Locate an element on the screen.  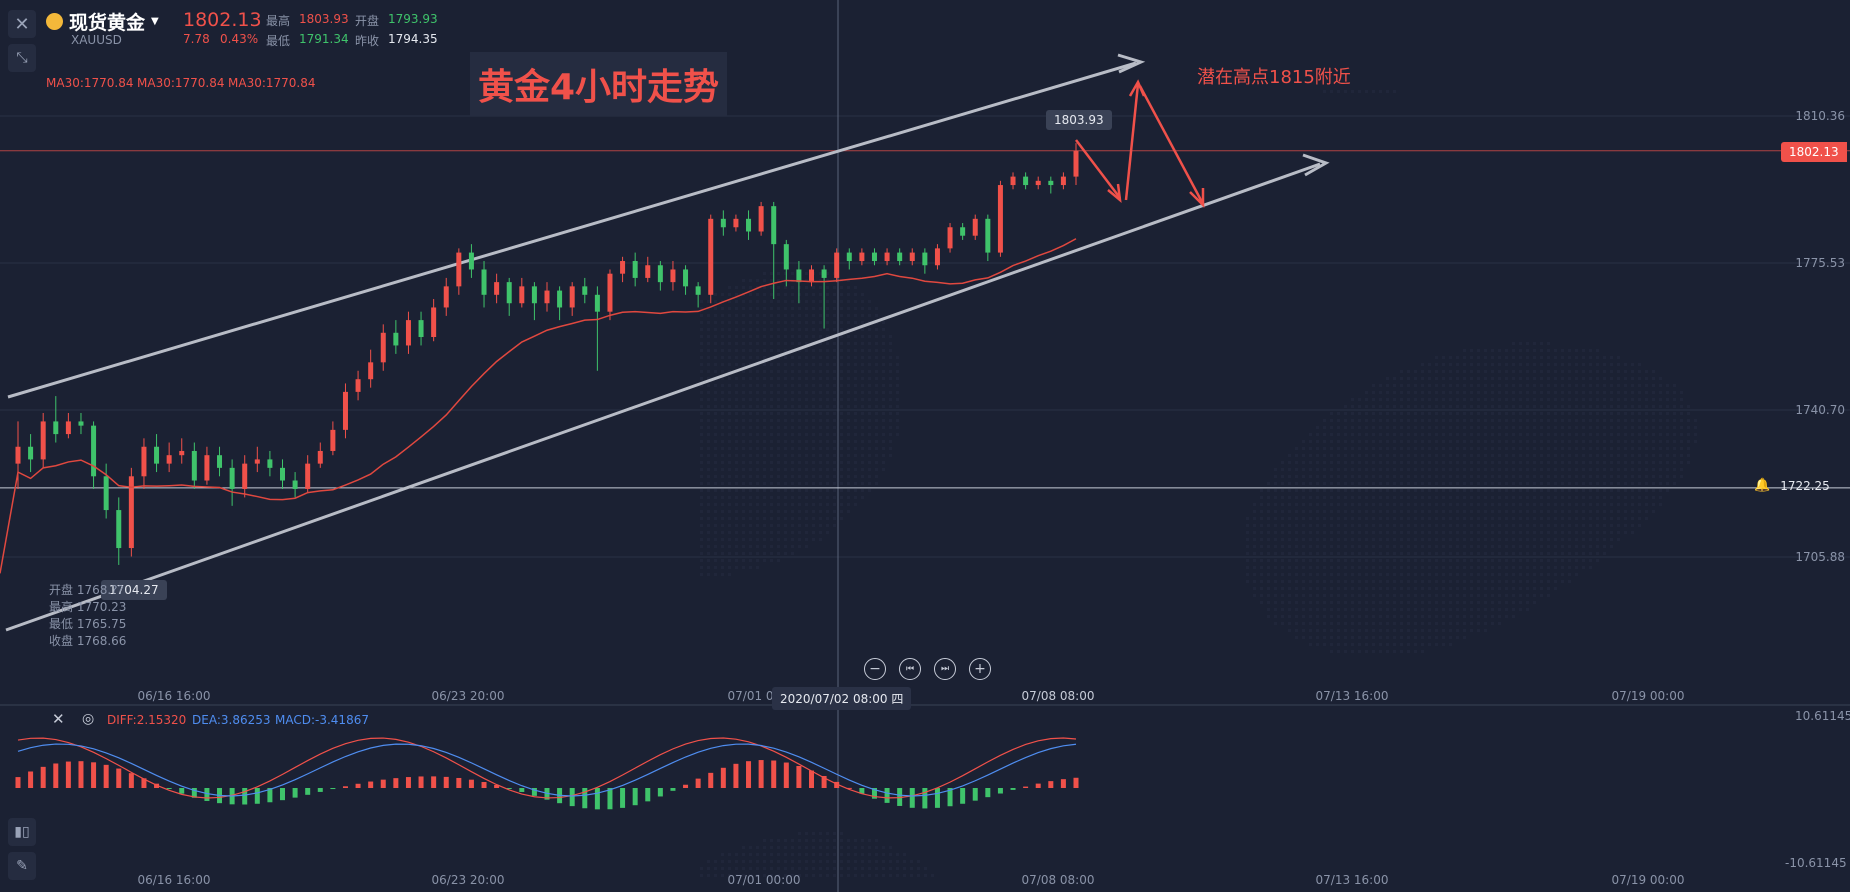
scroll-end-button: ⏭ is located at coordinates (945, 669).